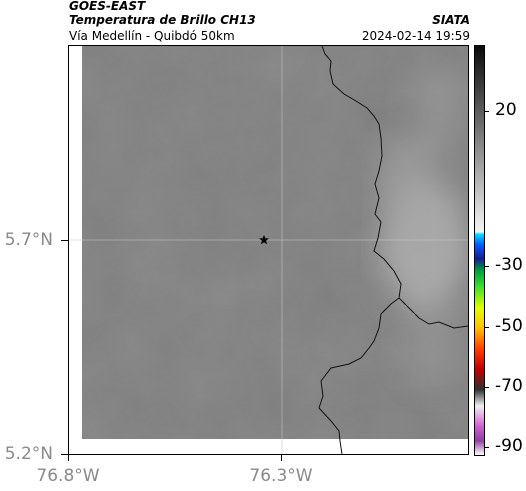 Image resolution: width=526 pixels, height=491 pixels. I want to click on longitude-label: 76.8°W, so click(68, 476).